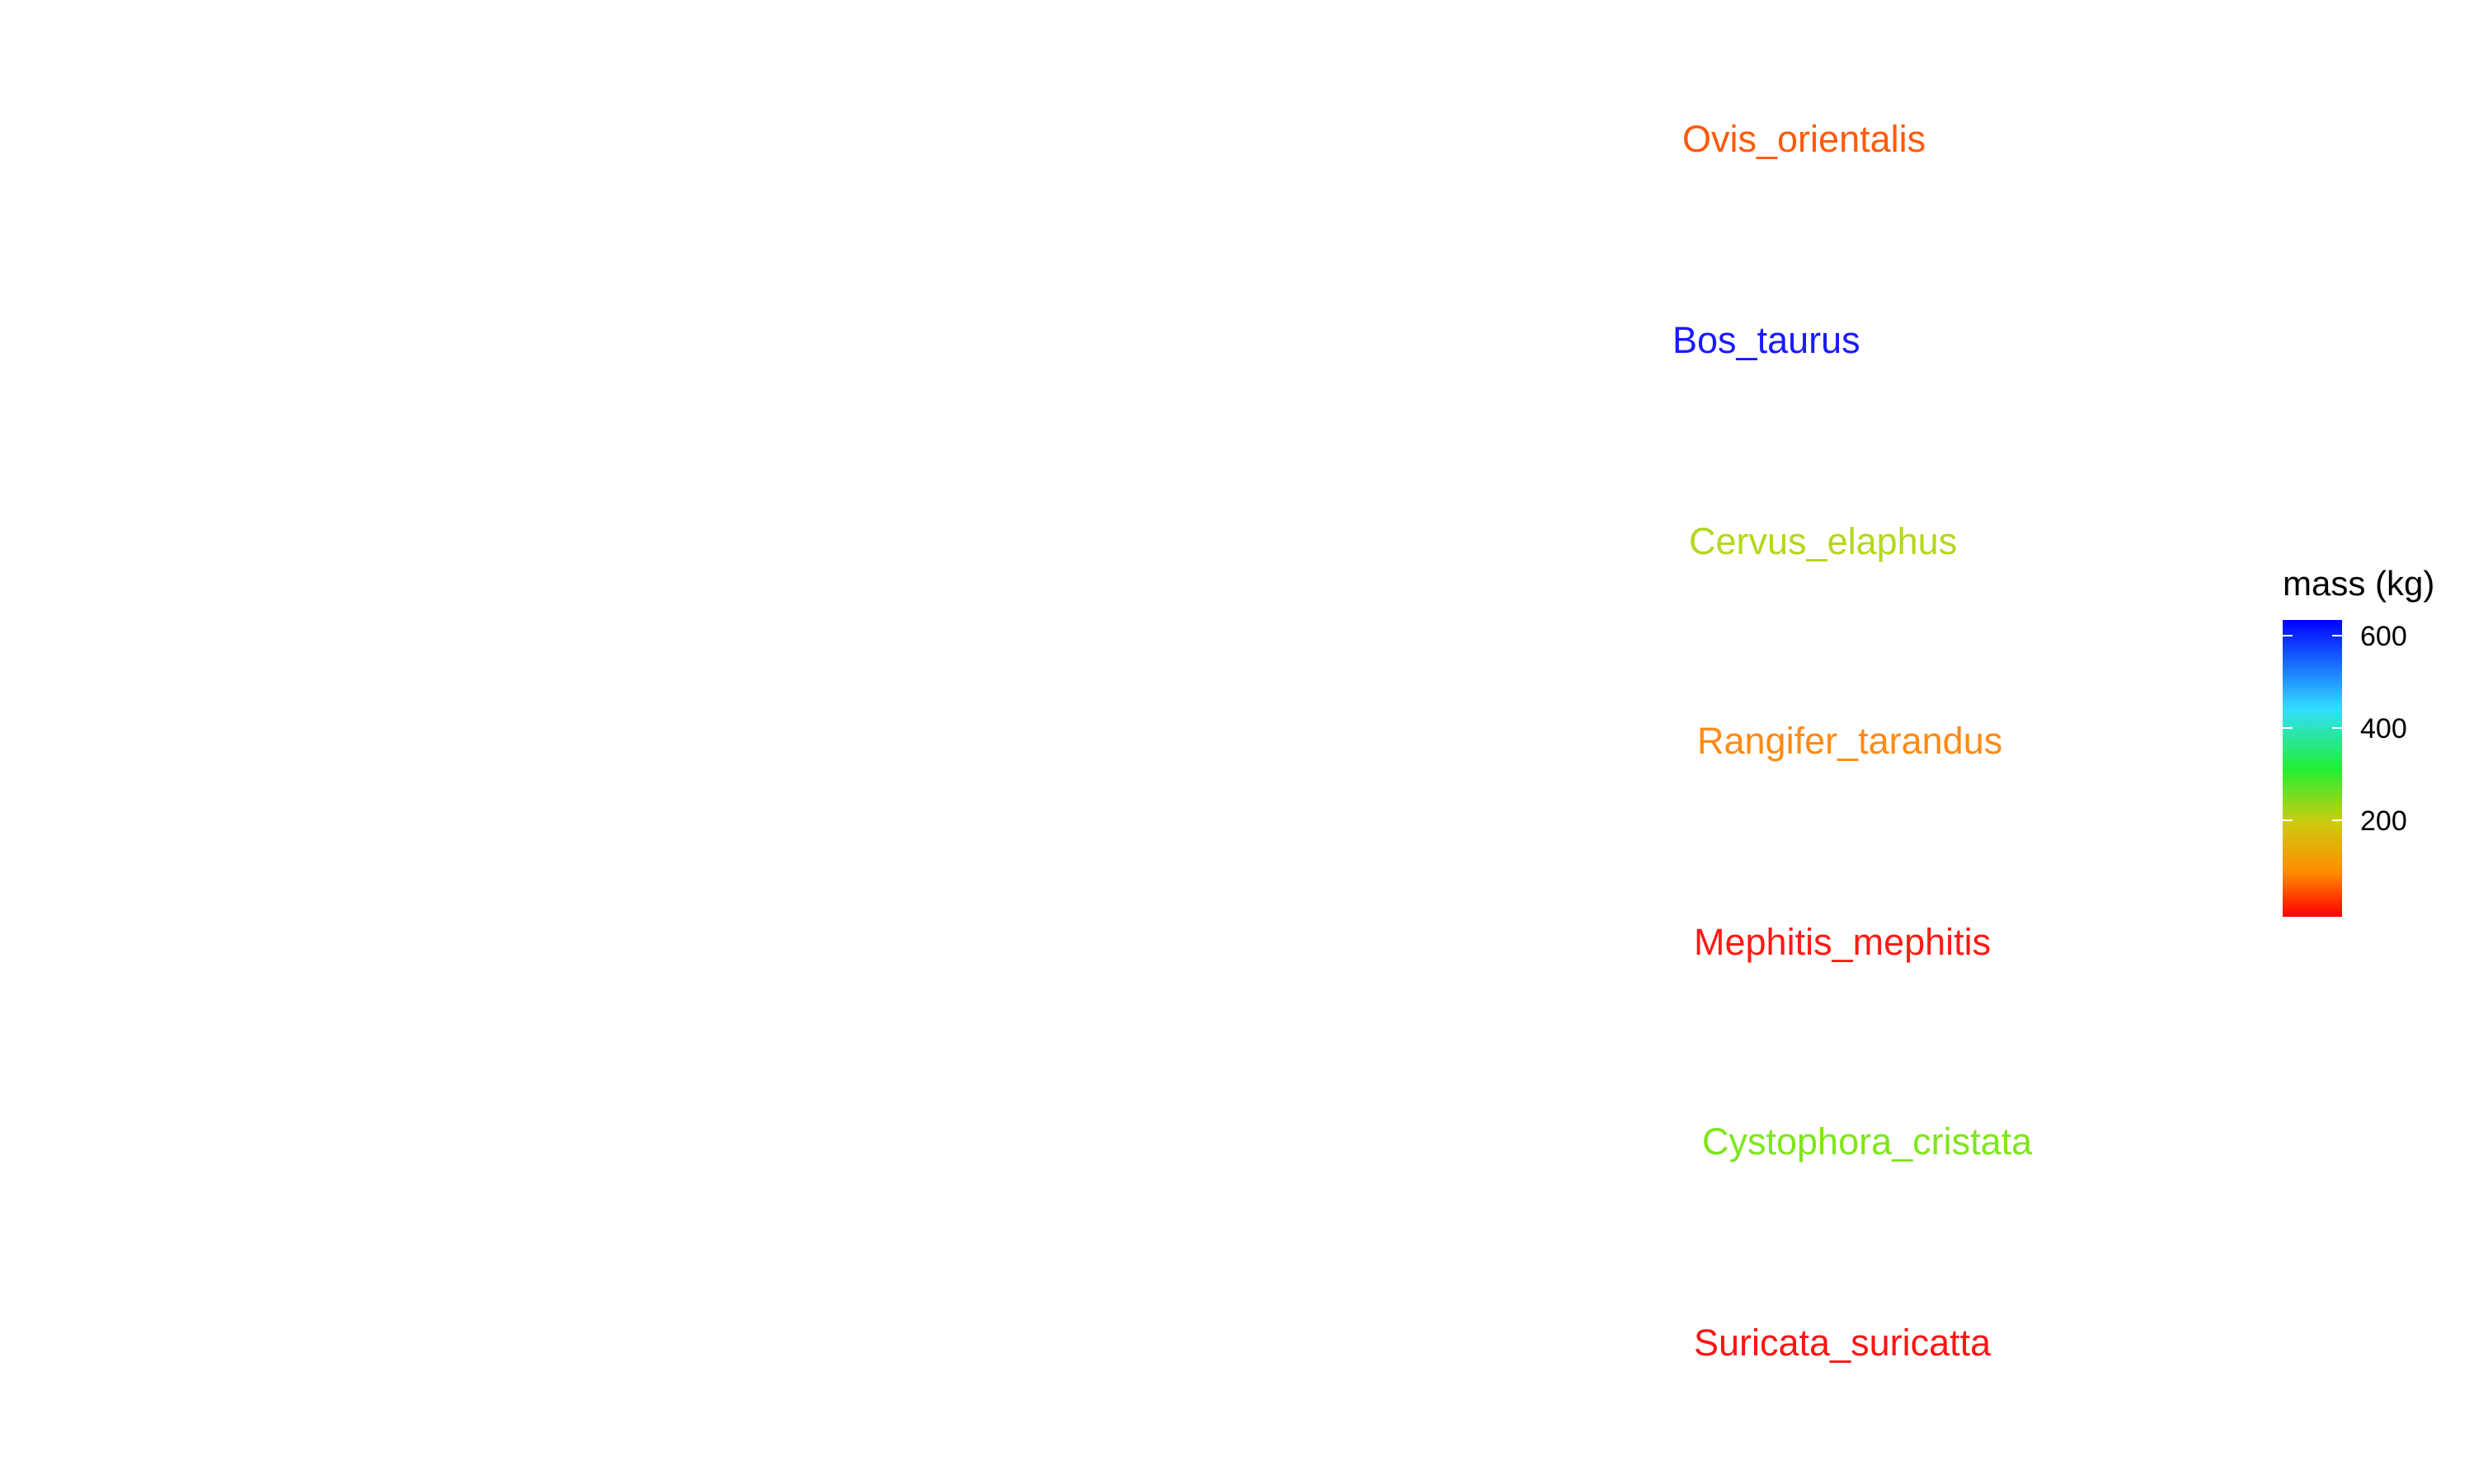 This screenshot has width=2474, height=1484. Describe the element at coordinates (2358, 583) in the screenshot. I see `legend-title: mass (kg)` at that location.